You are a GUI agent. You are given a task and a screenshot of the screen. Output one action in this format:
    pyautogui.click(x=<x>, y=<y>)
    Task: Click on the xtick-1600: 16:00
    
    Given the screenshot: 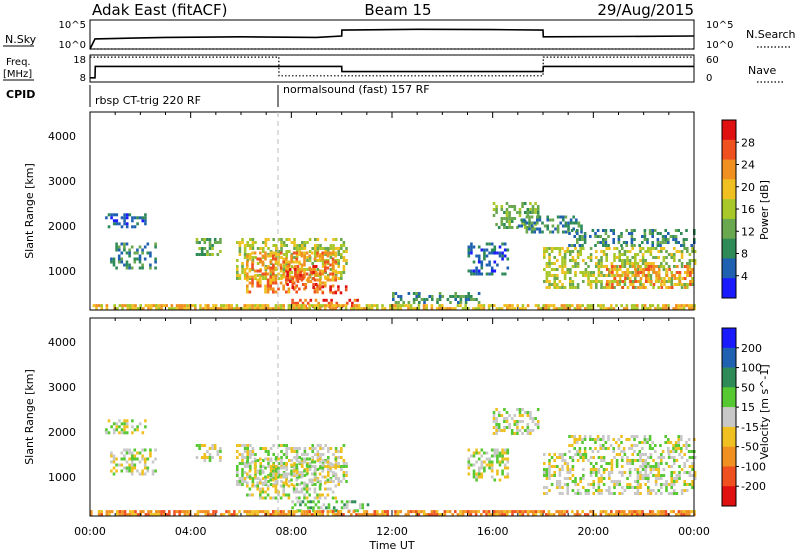 What is the action you would take?
    pyautogui.click(x=493, y=531)
    